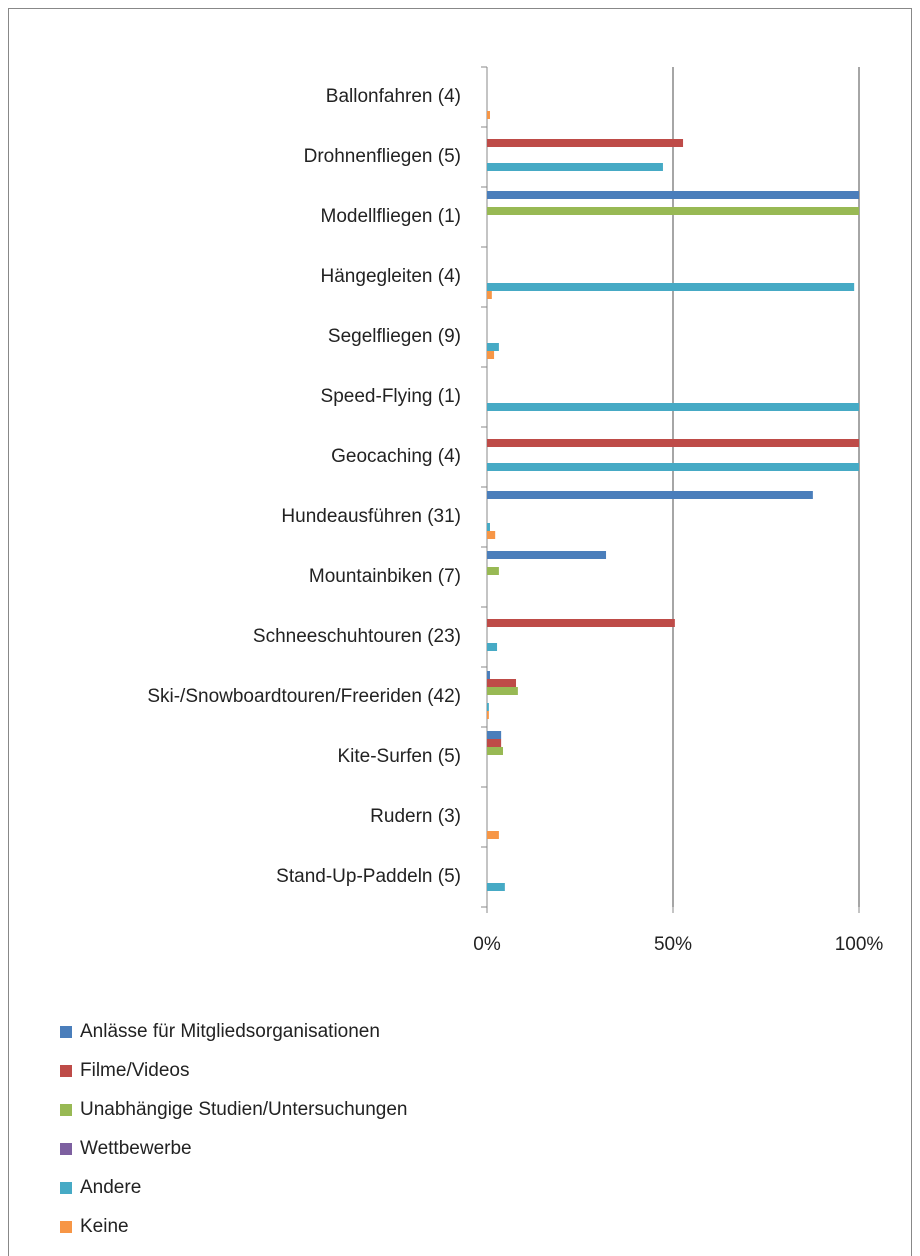 The width and height of the screenshot is (920, 1256). Describe the element at coordinates (859, 944) in the screenshot. I see `x-tick-label: 100%` at that location.